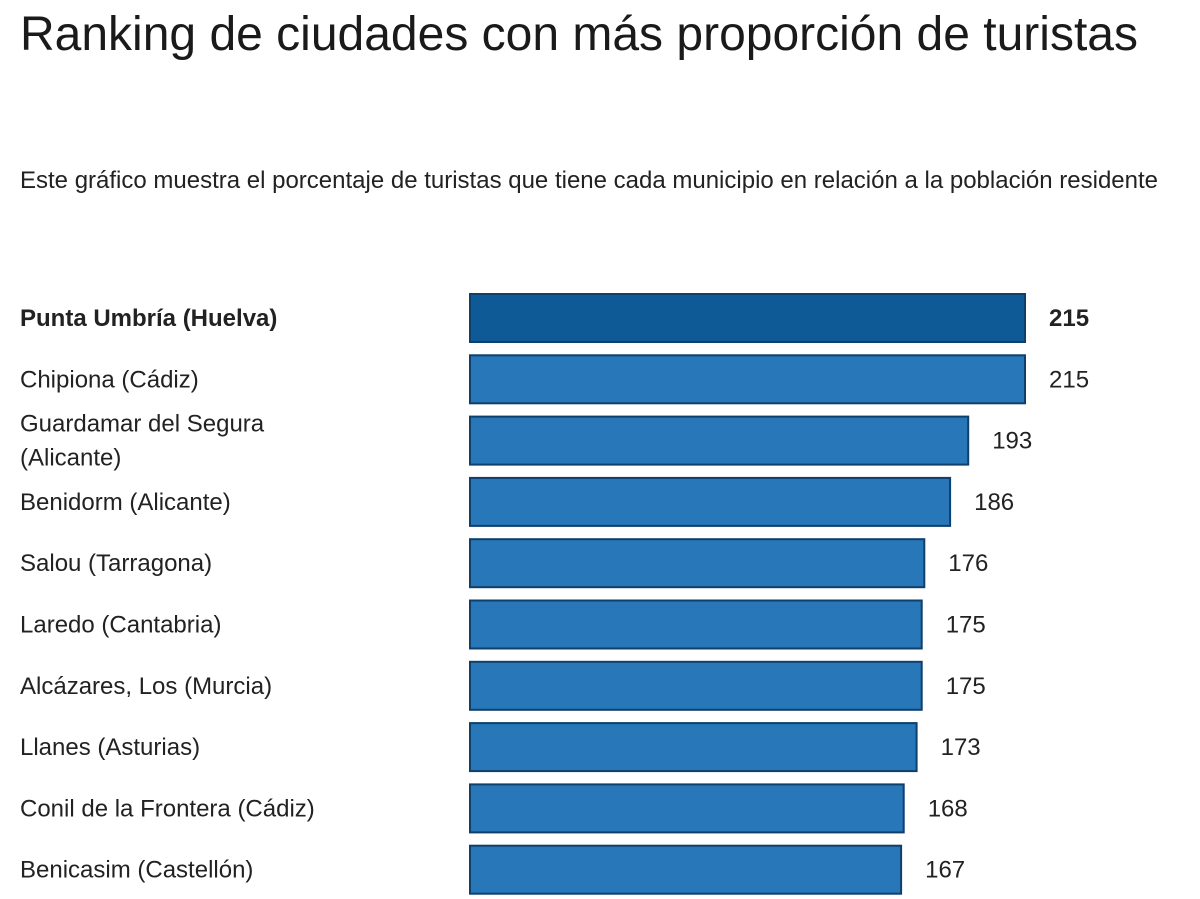  Describe the element at coordinates (109, 379) in the screenshot. I see `category-label: Chipiona (Cádiz)` at that location.